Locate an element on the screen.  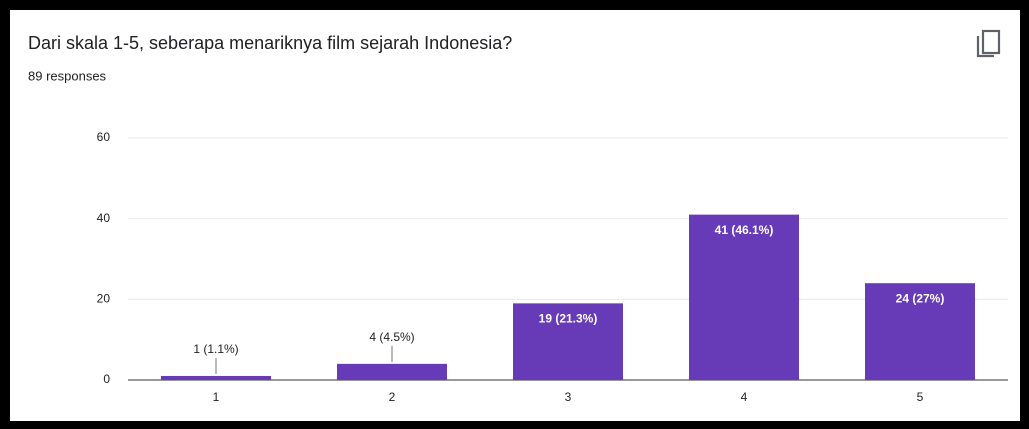
x-tick-label: 5 is located at coordinates (920, 397).